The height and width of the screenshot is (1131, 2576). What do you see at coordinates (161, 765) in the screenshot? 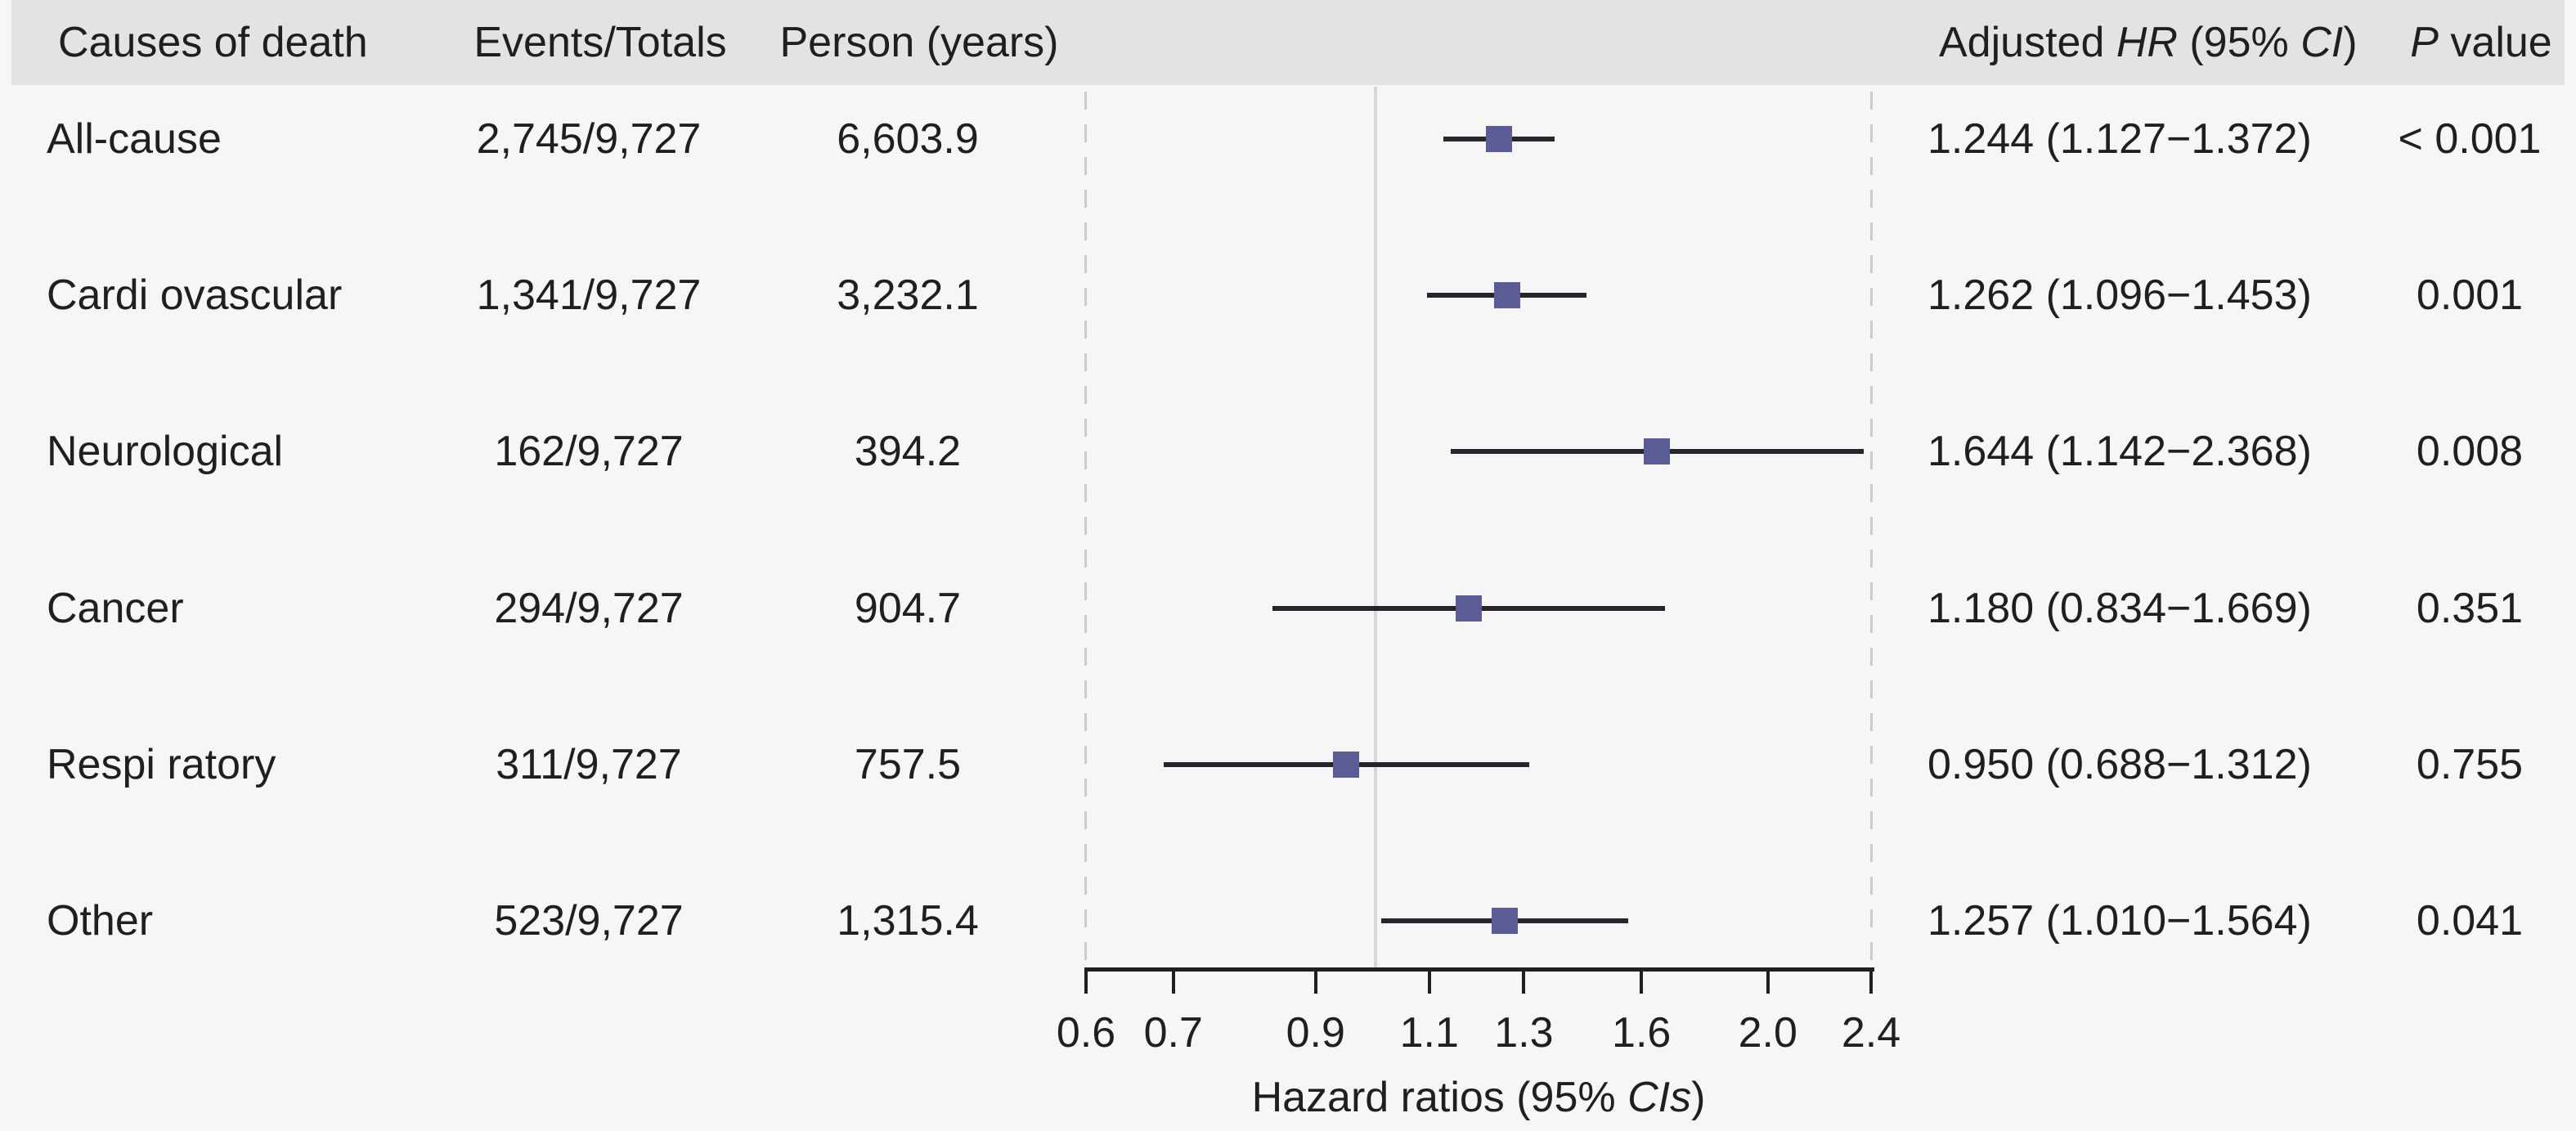
I see `cause-label: Respi ratory` at bounding box center [161, 765].